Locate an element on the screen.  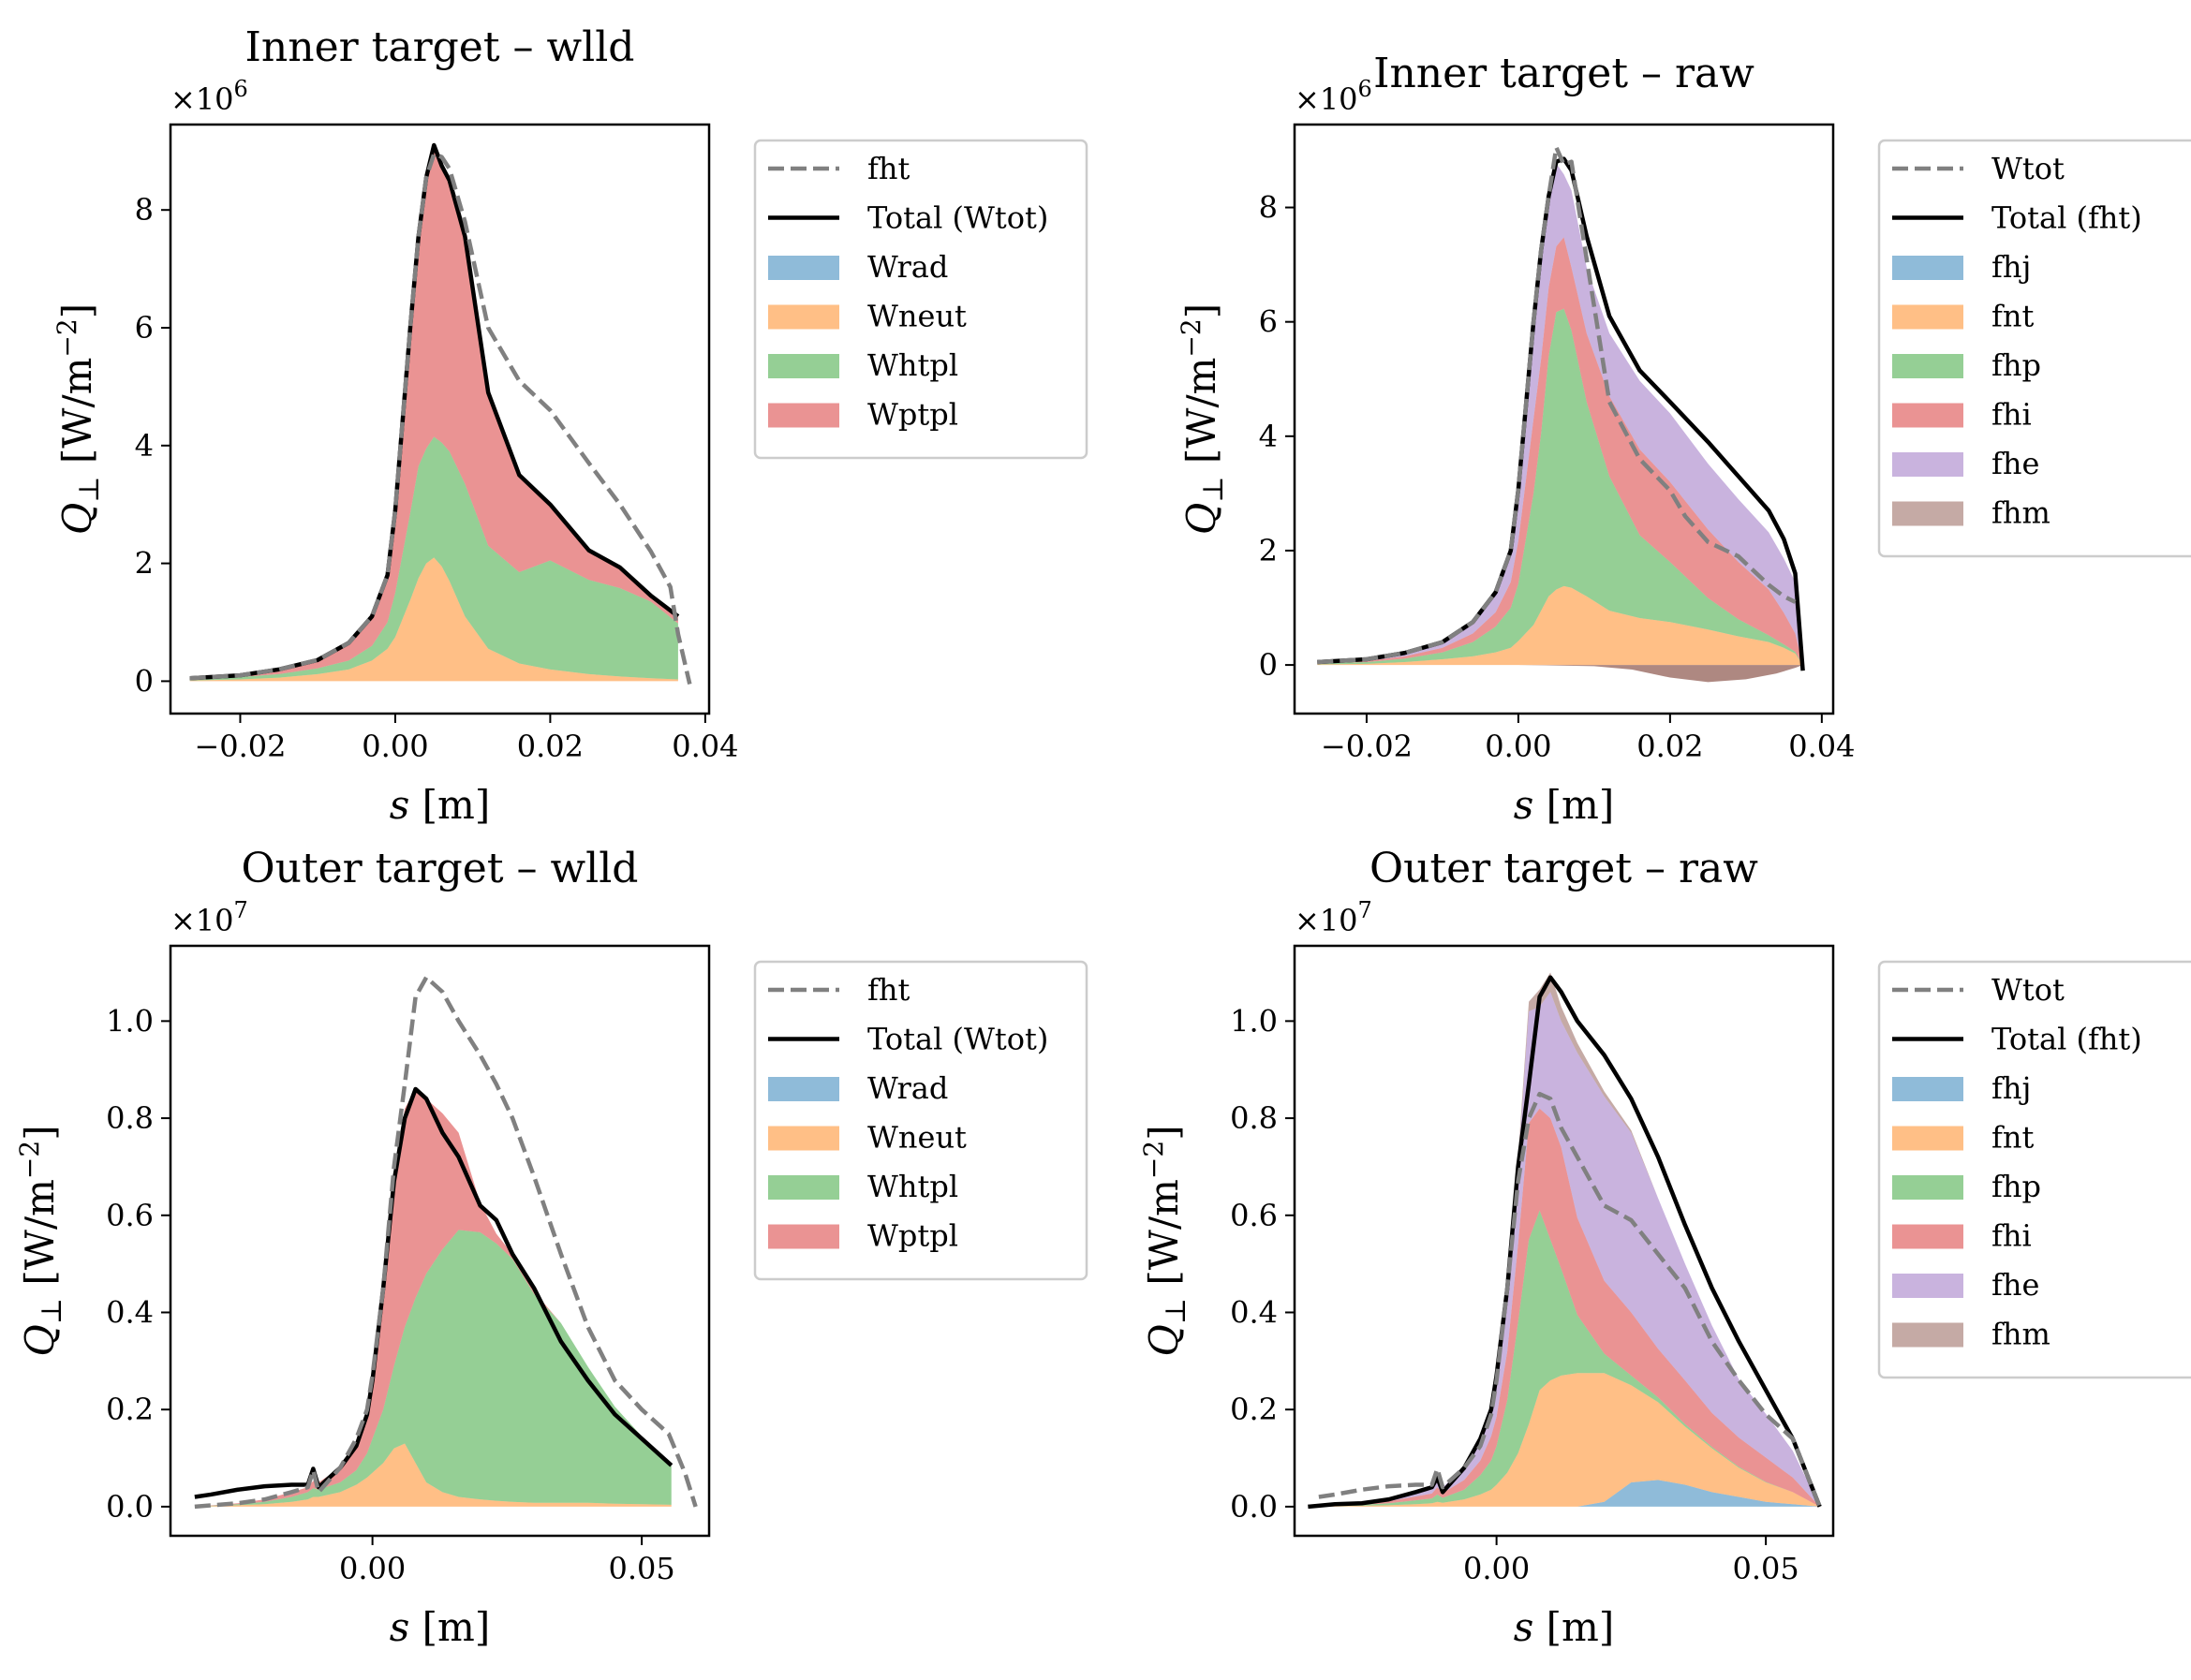
x-axis-label: s [m] is located at coordinates (440, 1627).